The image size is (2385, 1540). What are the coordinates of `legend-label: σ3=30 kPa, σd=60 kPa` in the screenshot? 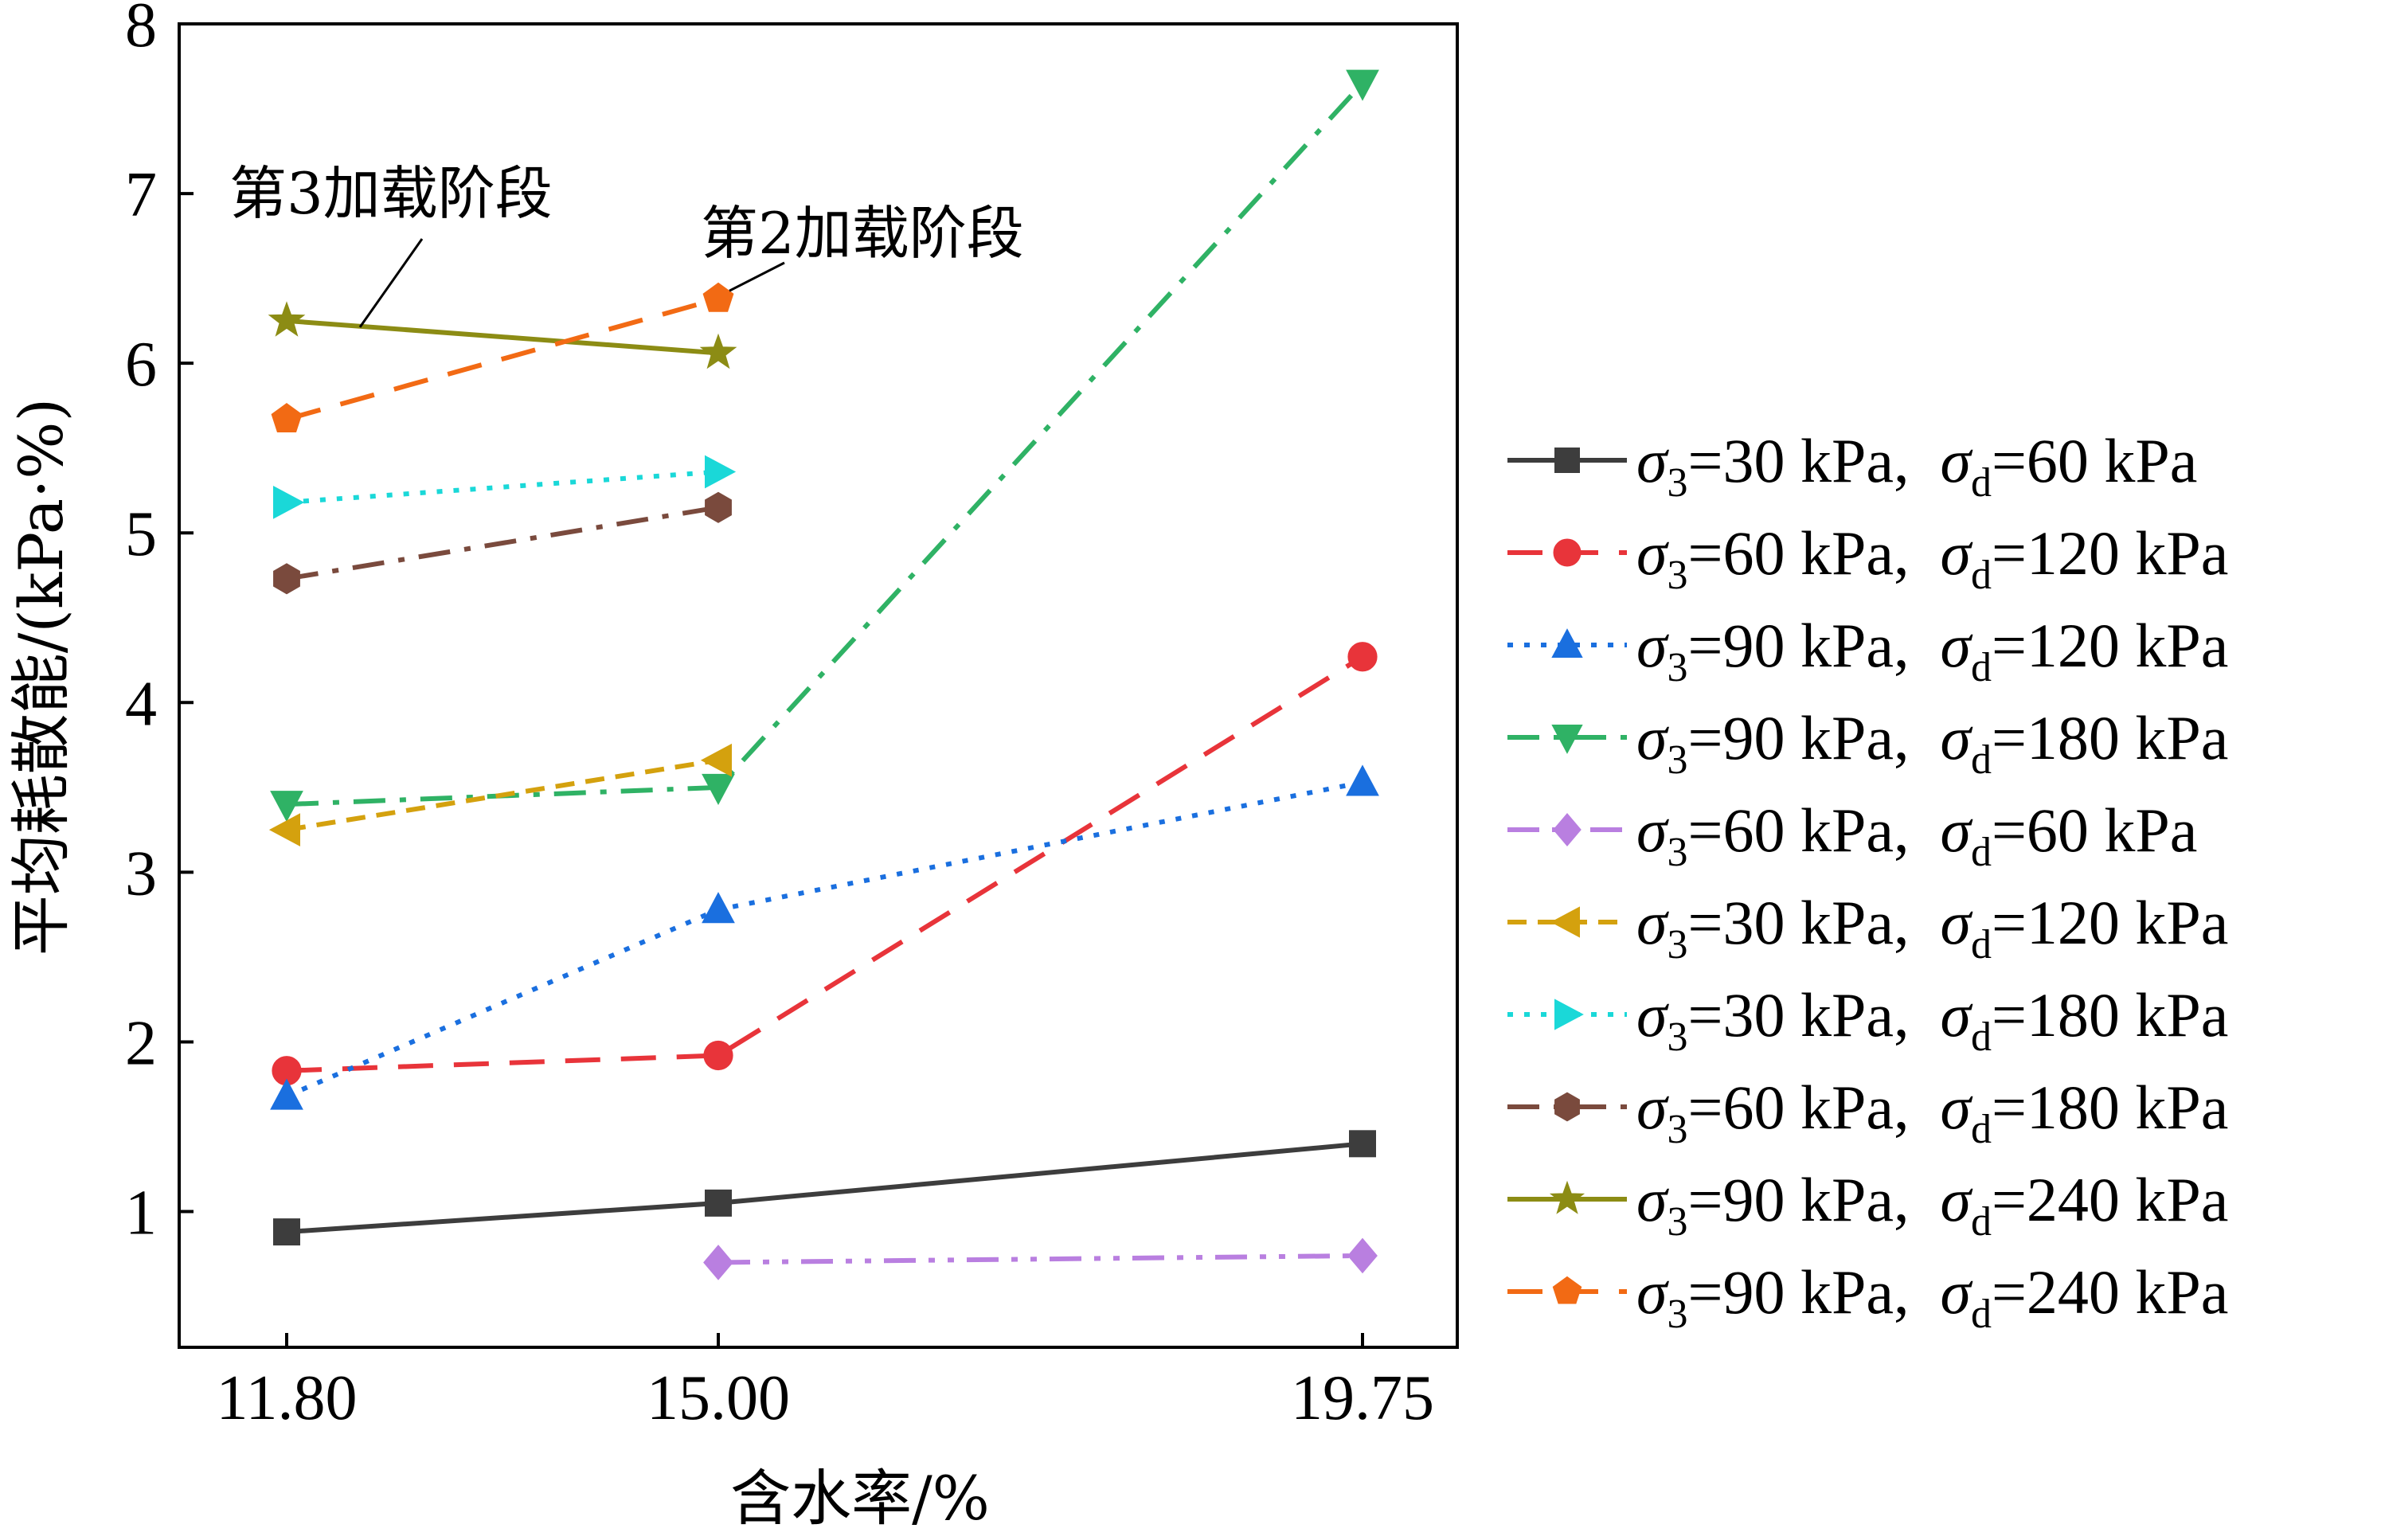 It's located at (1916, 466).